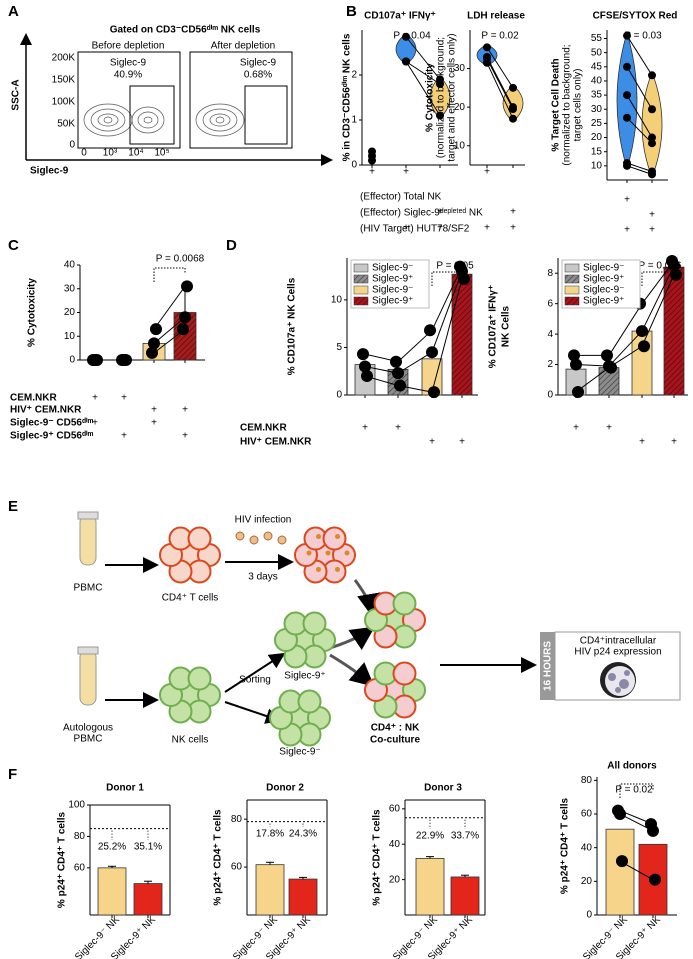 The height and width of the screenshot is (959, 693). I want to click on diagram-label: CD4⁺ : NK, so click(395, 728).